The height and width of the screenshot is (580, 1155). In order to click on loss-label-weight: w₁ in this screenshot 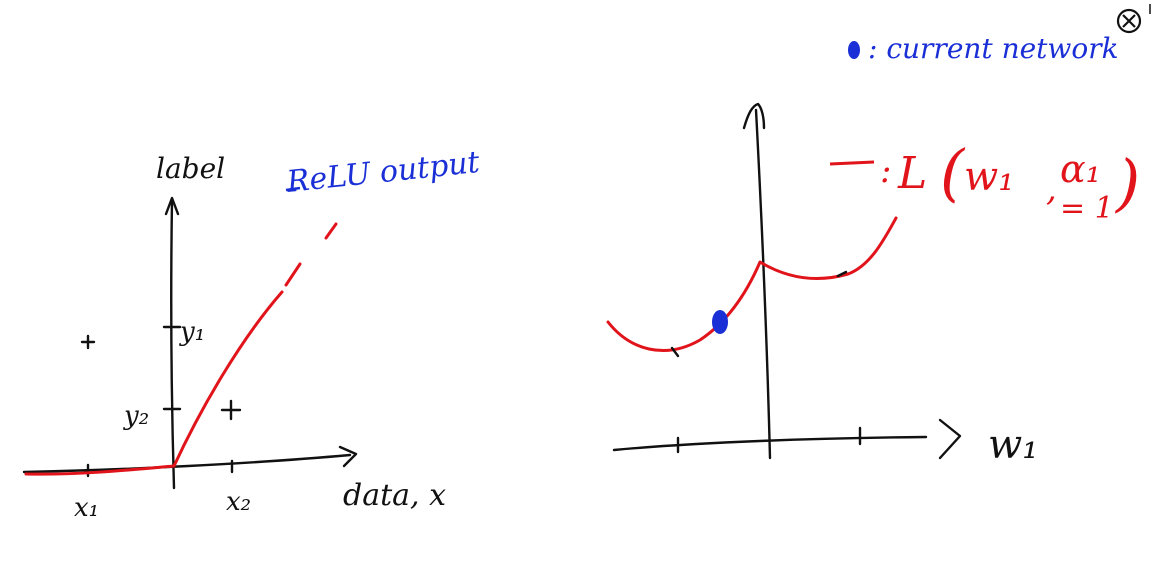, I will do `click(989, 177)`.